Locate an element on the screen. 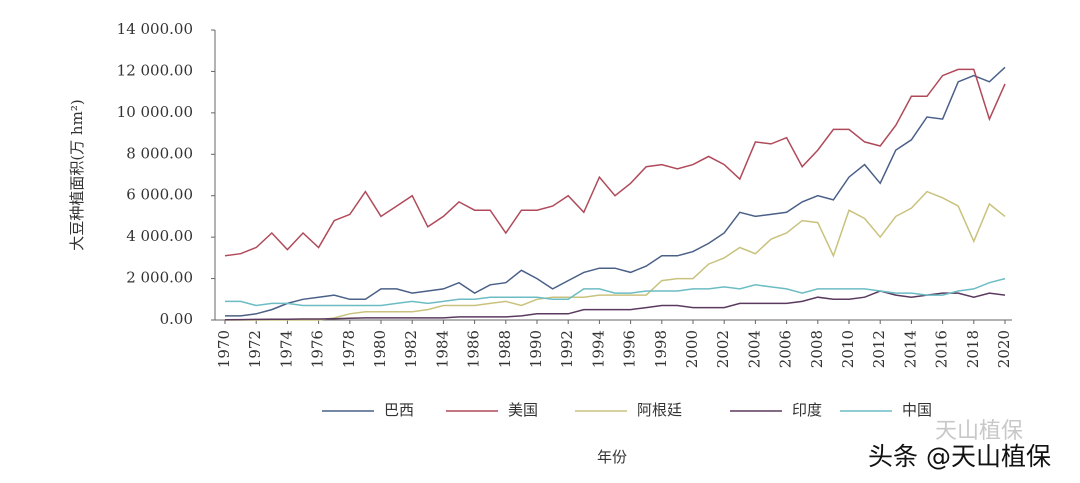 The image size is (1080, 483). watermark-faint: 天山植保 is located at coordinates (979, 431).